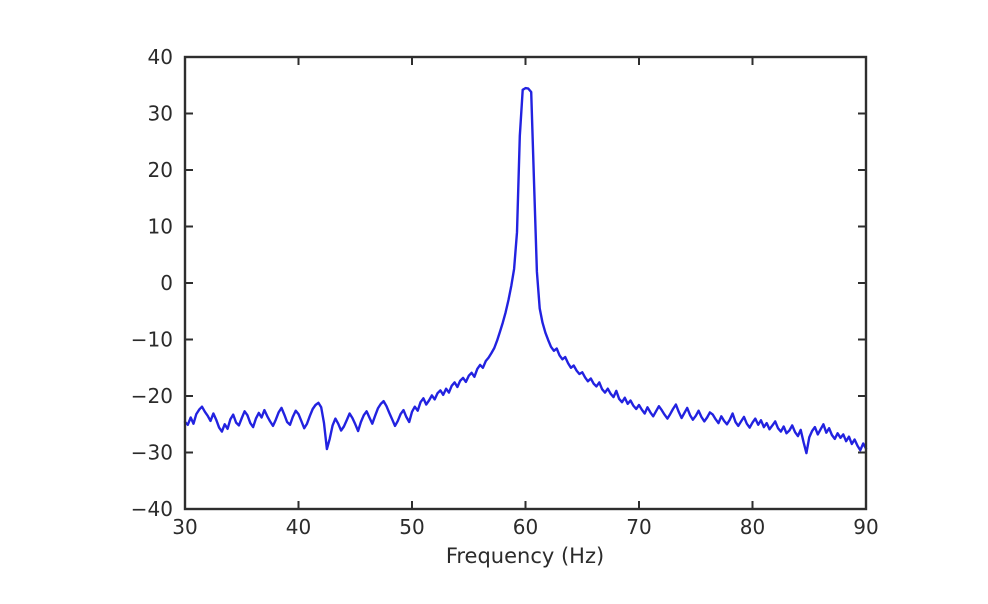  Describe the element at coordinates (166, 283) in the screenshot. I see `y-tick-label: 0` at that location.